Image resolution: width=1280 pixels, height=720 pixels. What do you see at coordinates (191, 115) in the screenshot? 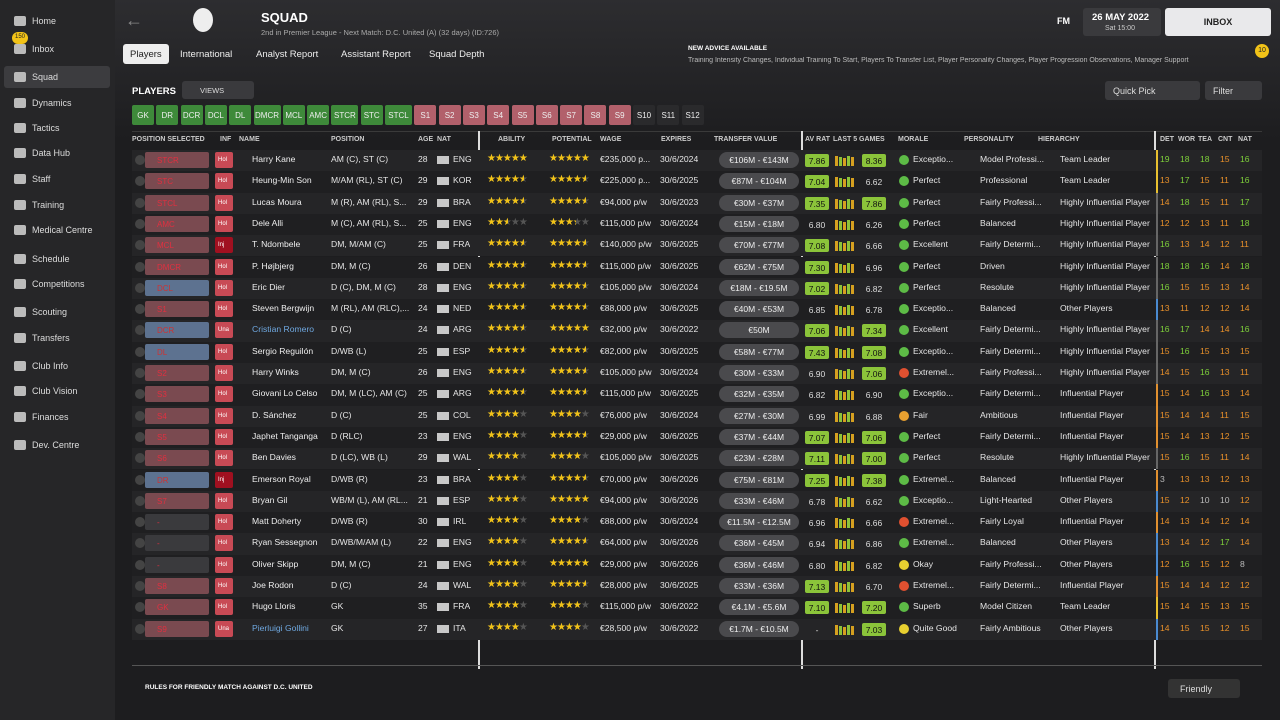
I see `position-filter: DCR` at bounding box center [191, 115].